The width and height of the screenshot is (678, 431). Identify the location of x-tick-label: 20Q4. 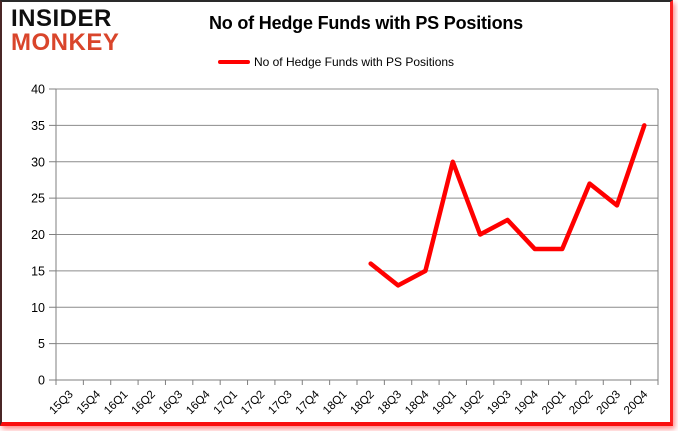
(636, 402).